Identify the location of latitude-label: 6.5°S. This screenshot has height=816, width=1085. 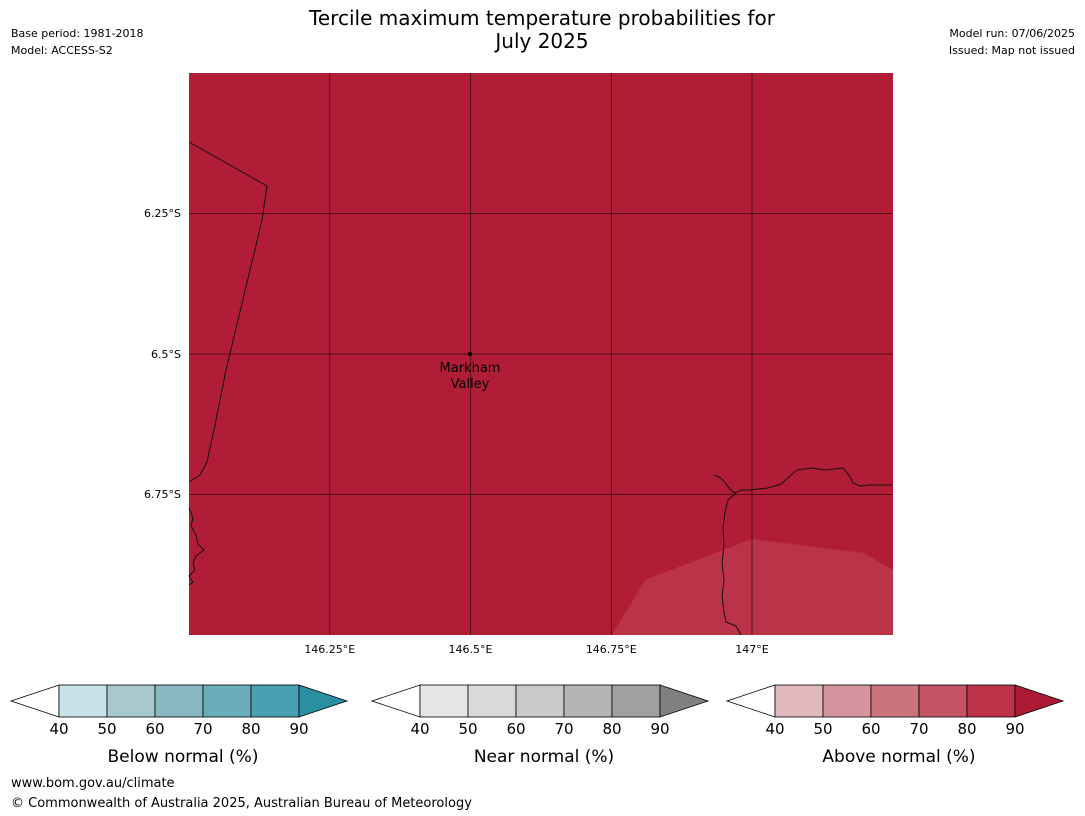
(166, 354).